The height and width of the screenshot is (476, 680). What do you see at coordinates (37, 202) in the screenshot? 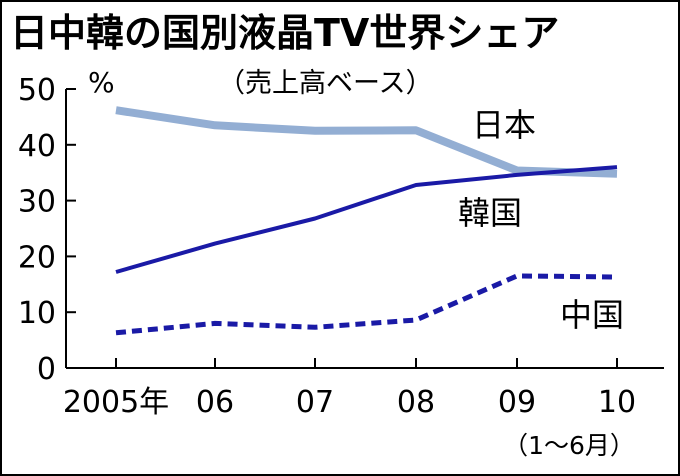
I see `y-tick-label: 30` at bounding box center [37, 202].